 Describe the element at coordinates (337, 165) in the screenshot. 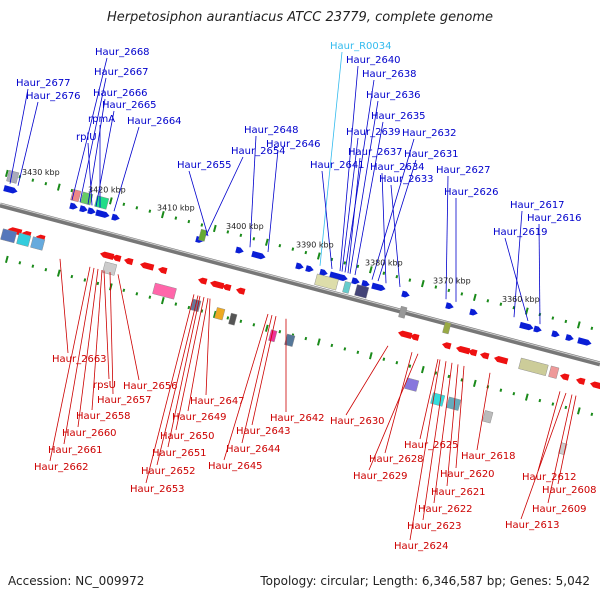

I see `gene-label-haur-2641: Haur_2641` at that location.